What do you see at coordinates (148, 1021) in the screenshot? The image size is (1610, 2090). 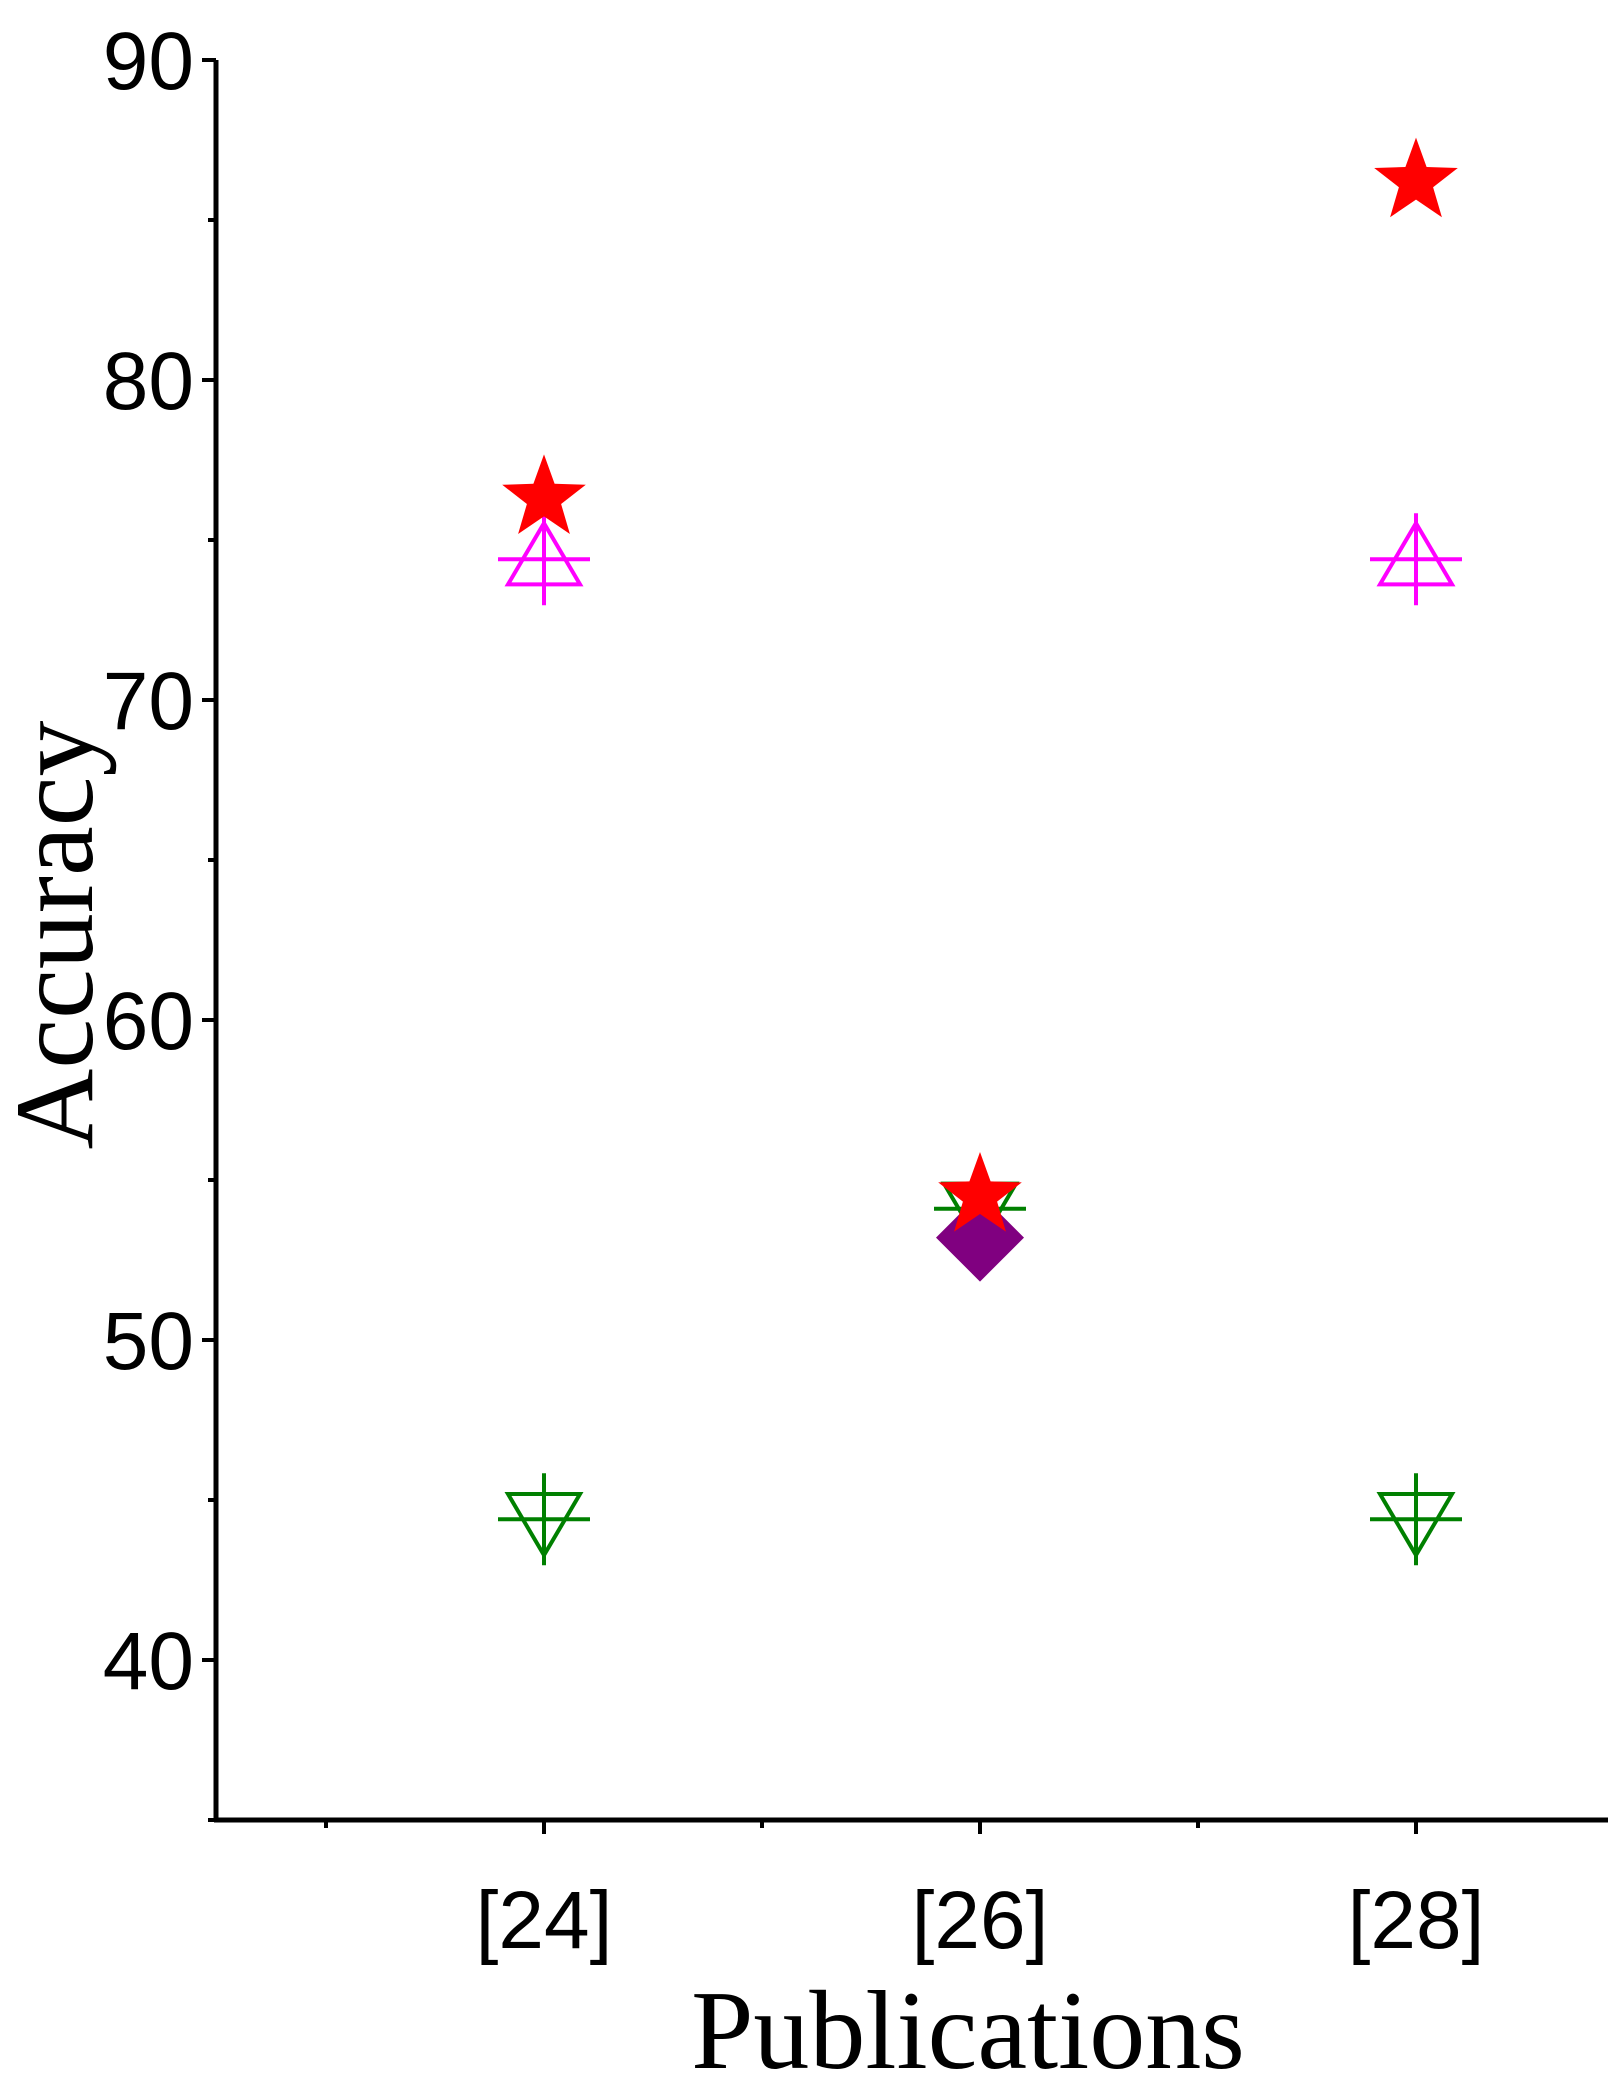 I see `y-tick-label: 60` at bounding box center [148, 1021].